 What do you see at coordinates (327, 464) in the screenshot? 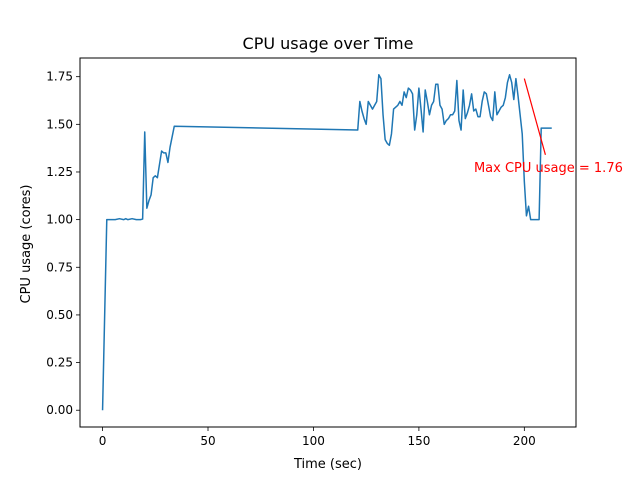
I see `x-axis-label: Time (sec)` at bounding box center [327, 464].